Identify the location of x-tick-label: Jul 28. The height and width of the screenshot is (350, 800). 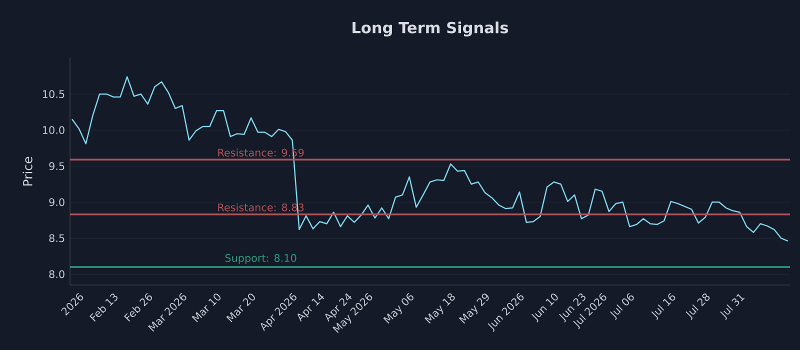
(698, 307).